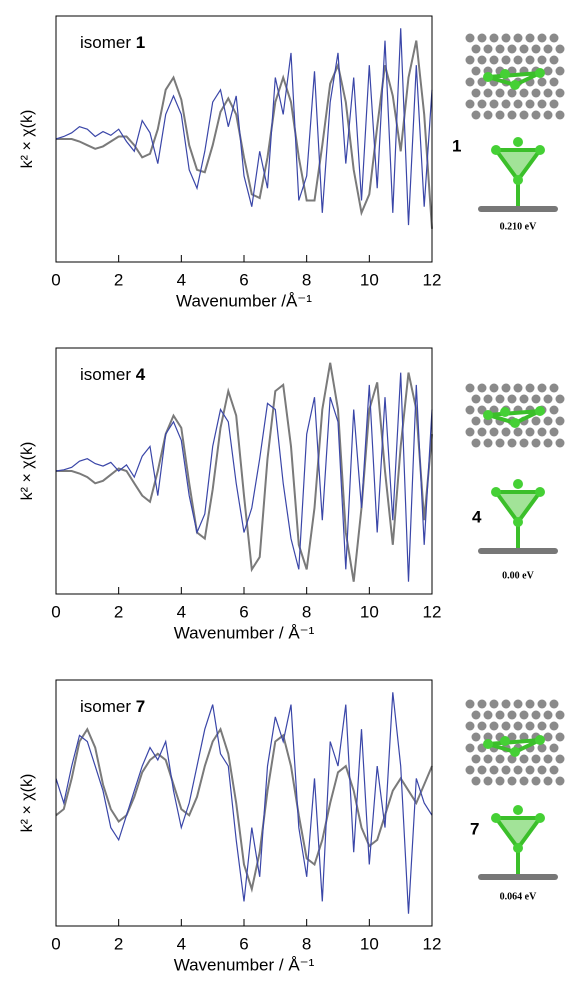  Describe the element at coordinates (474, 828) in the screenshot. I see `structure-label: 7` at that location.